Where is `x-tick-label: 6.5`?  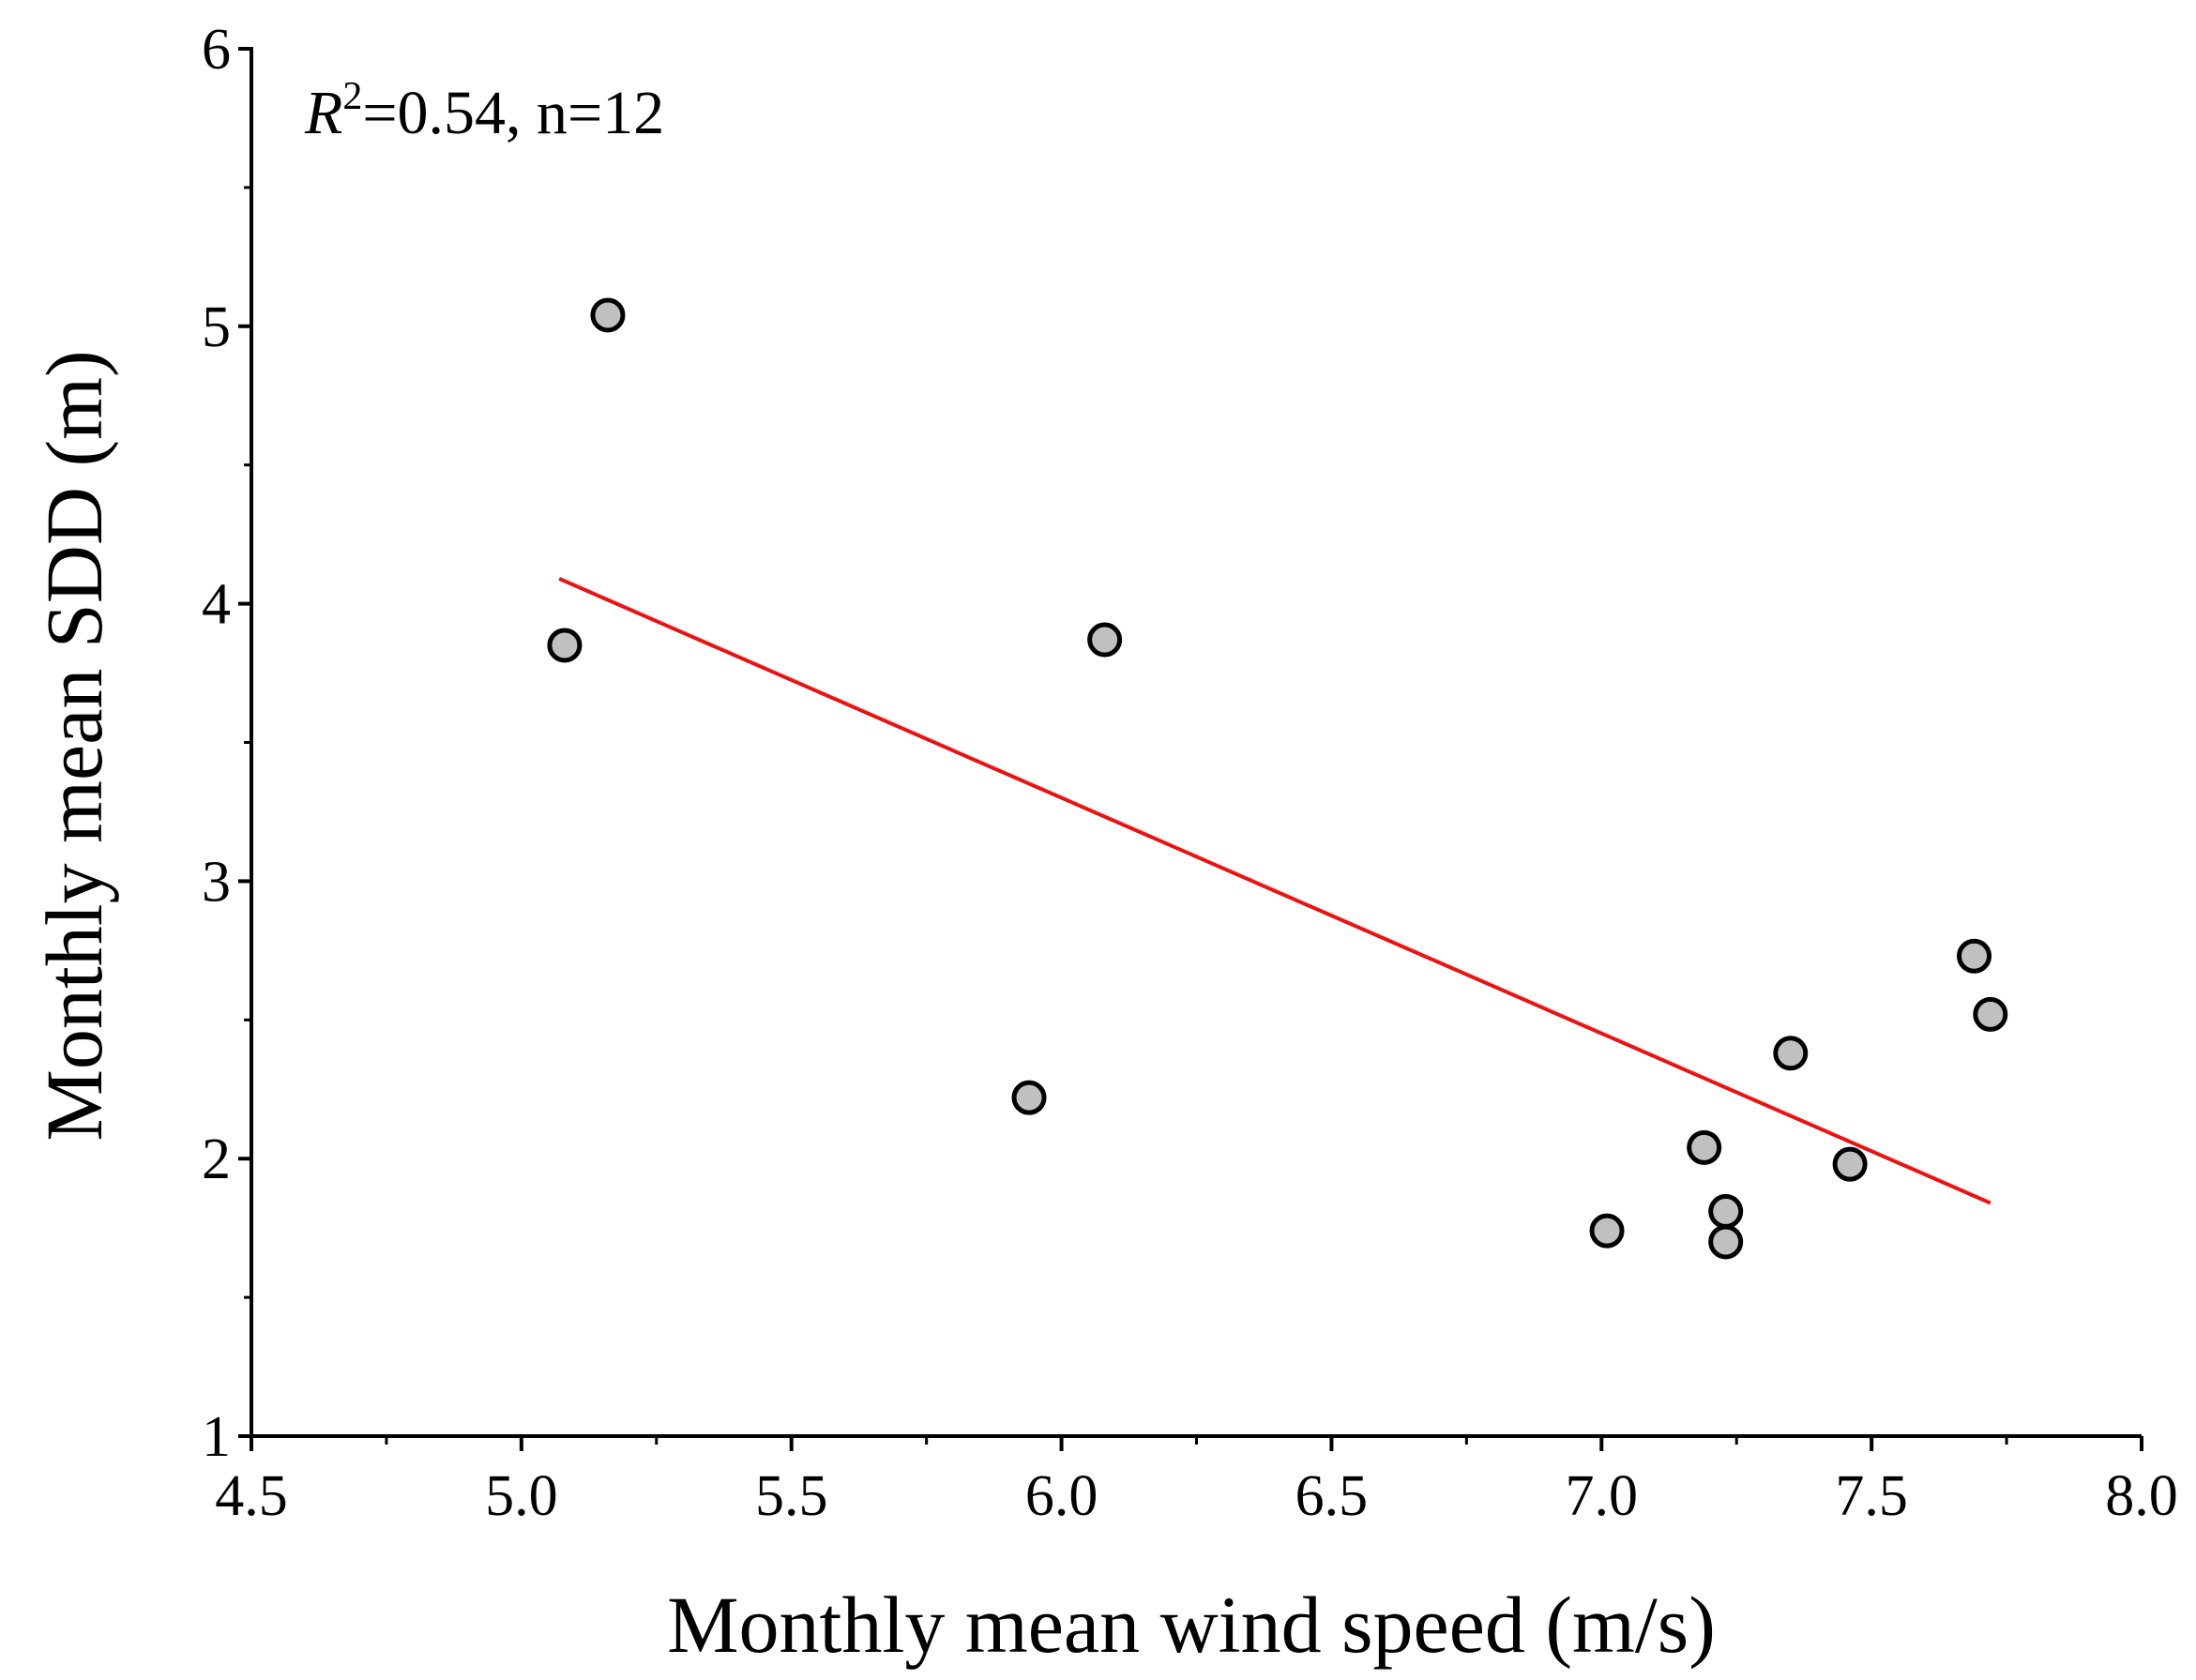
x-tick-label: 6.5 is located at coordinates (1332, 1496).